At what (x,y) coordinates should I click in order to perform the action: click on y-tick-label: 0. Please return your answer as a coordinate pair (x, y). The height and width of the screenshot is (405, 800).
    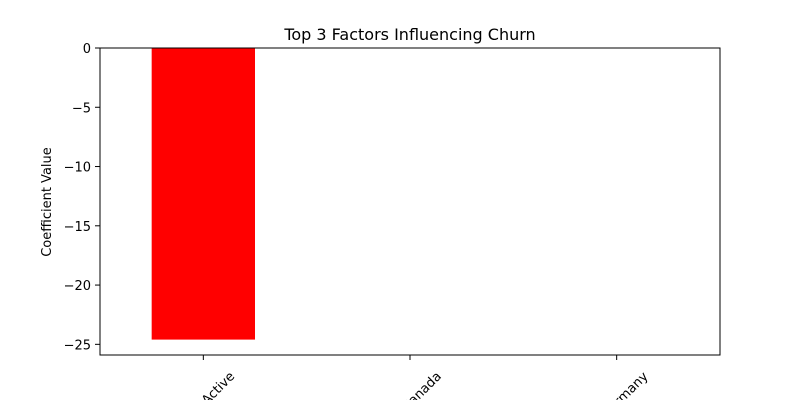
    Looking at the image, I should click on (87, 49).